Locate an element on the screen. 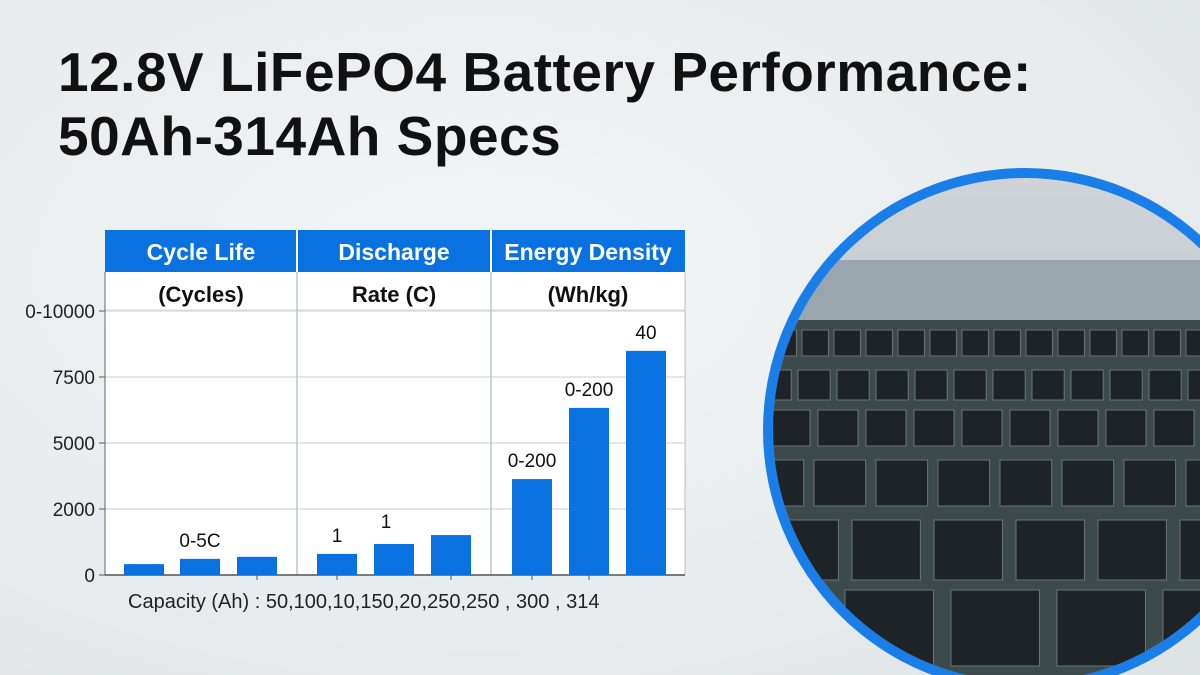 The width and height of the screenshot is (1200, 675). y-tick-label: 7500 is located at coordinates (74, 378).